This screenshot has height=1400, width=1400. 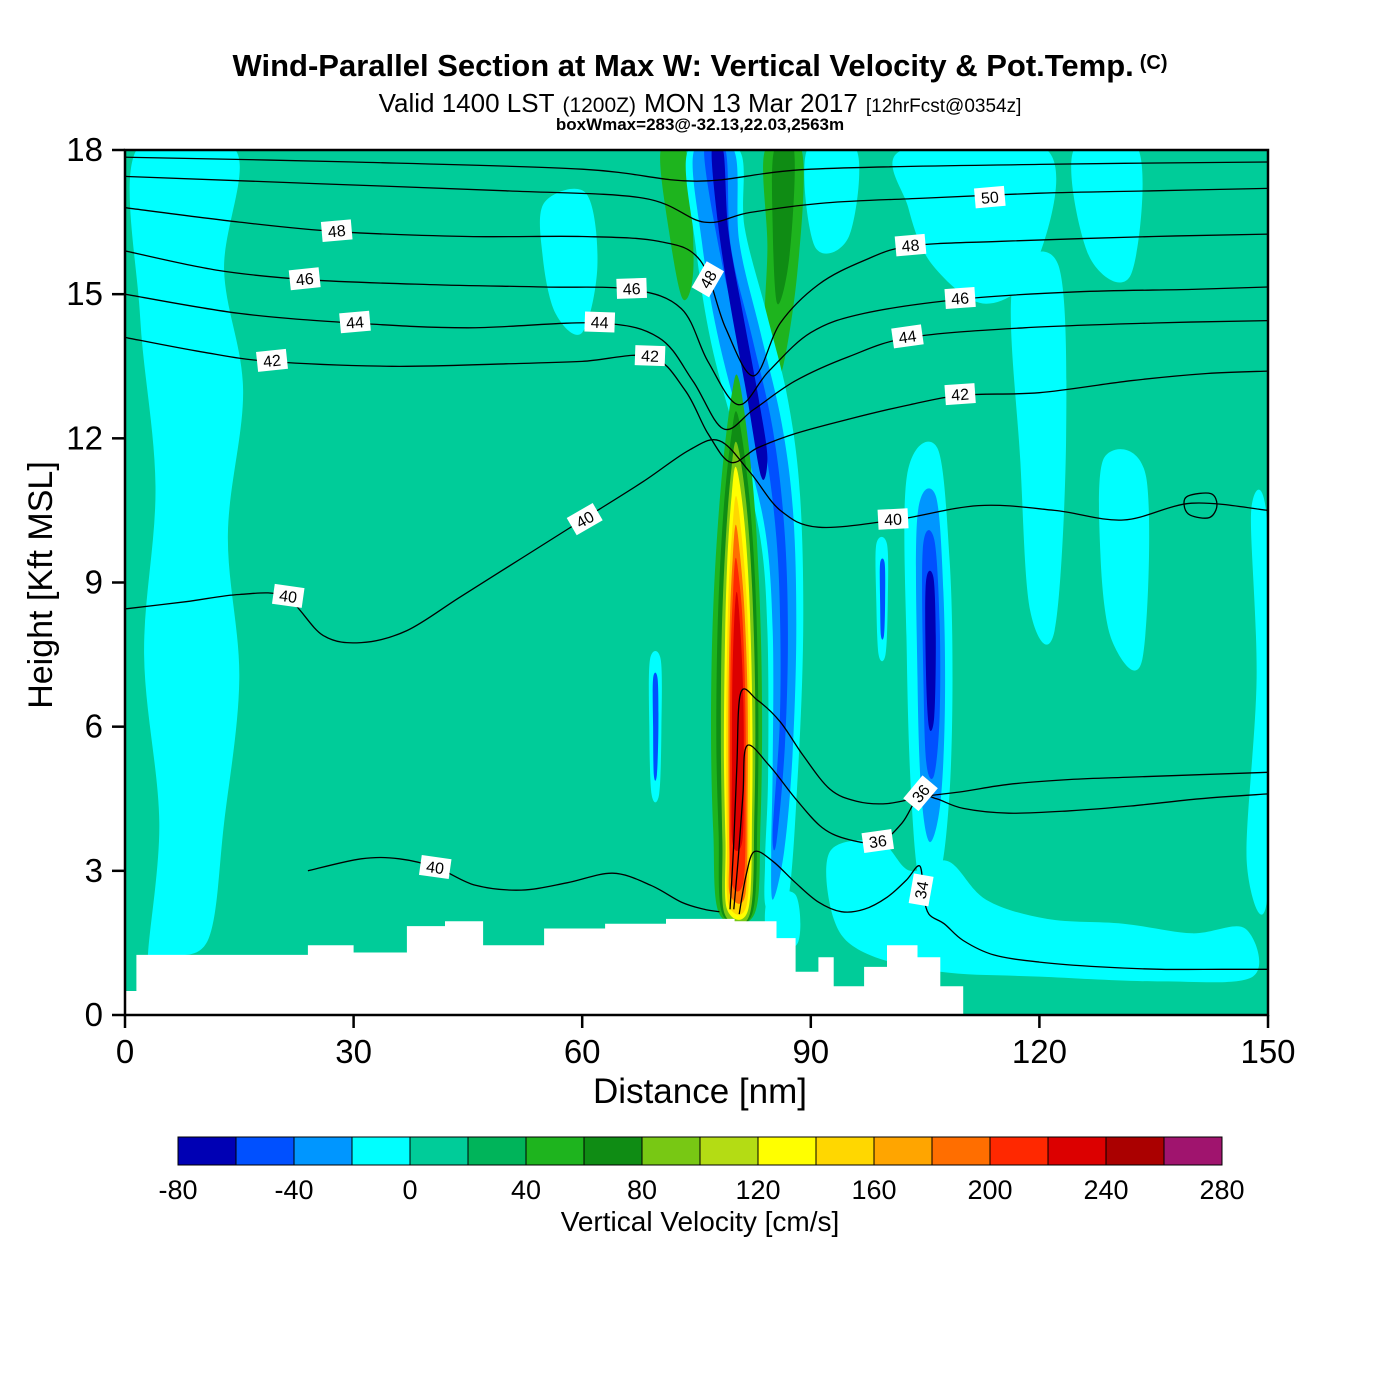 I want to click on contour-label-text: 36, so click(x=878, y=842).